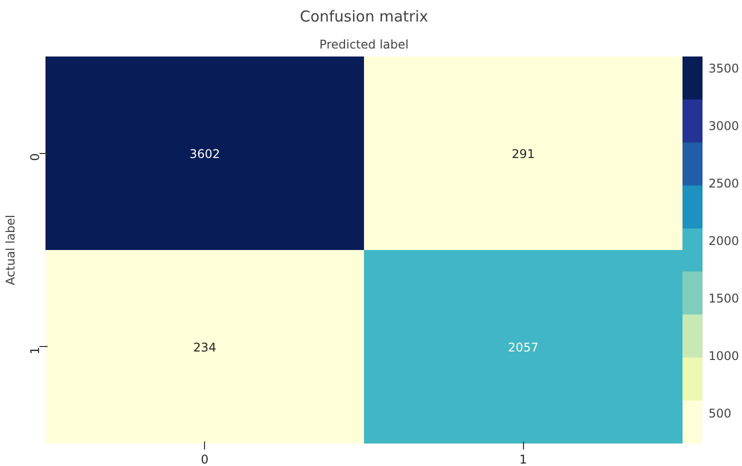 This screenshot has height=466, width=742. What do you see at coordinates (724, 241) in the screenshot?
I see `color-bar-label: 2000` at bounding box center [724, 241].